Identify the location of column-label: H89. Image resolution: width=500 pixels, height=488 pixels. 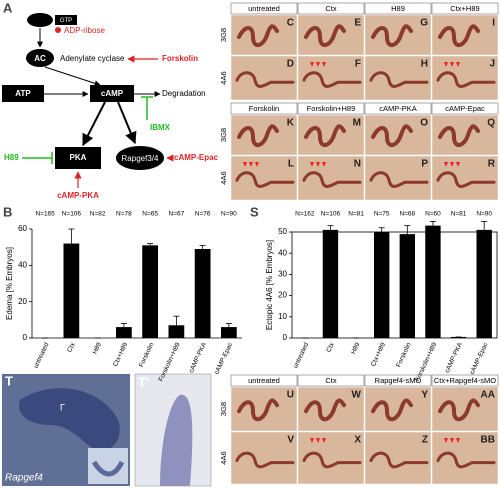
(398, 8).